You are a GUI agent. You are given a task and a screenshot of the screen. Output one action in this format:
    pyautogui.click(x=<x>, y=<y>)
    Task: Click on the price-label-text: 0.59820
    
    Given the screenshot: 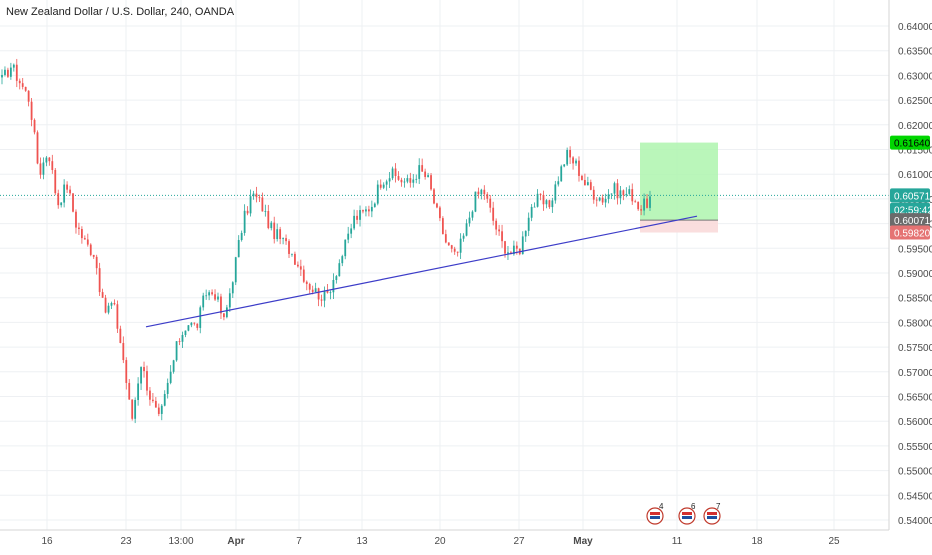 What is the action you would take?
    pyautogui.click(x=912, y=233)
    